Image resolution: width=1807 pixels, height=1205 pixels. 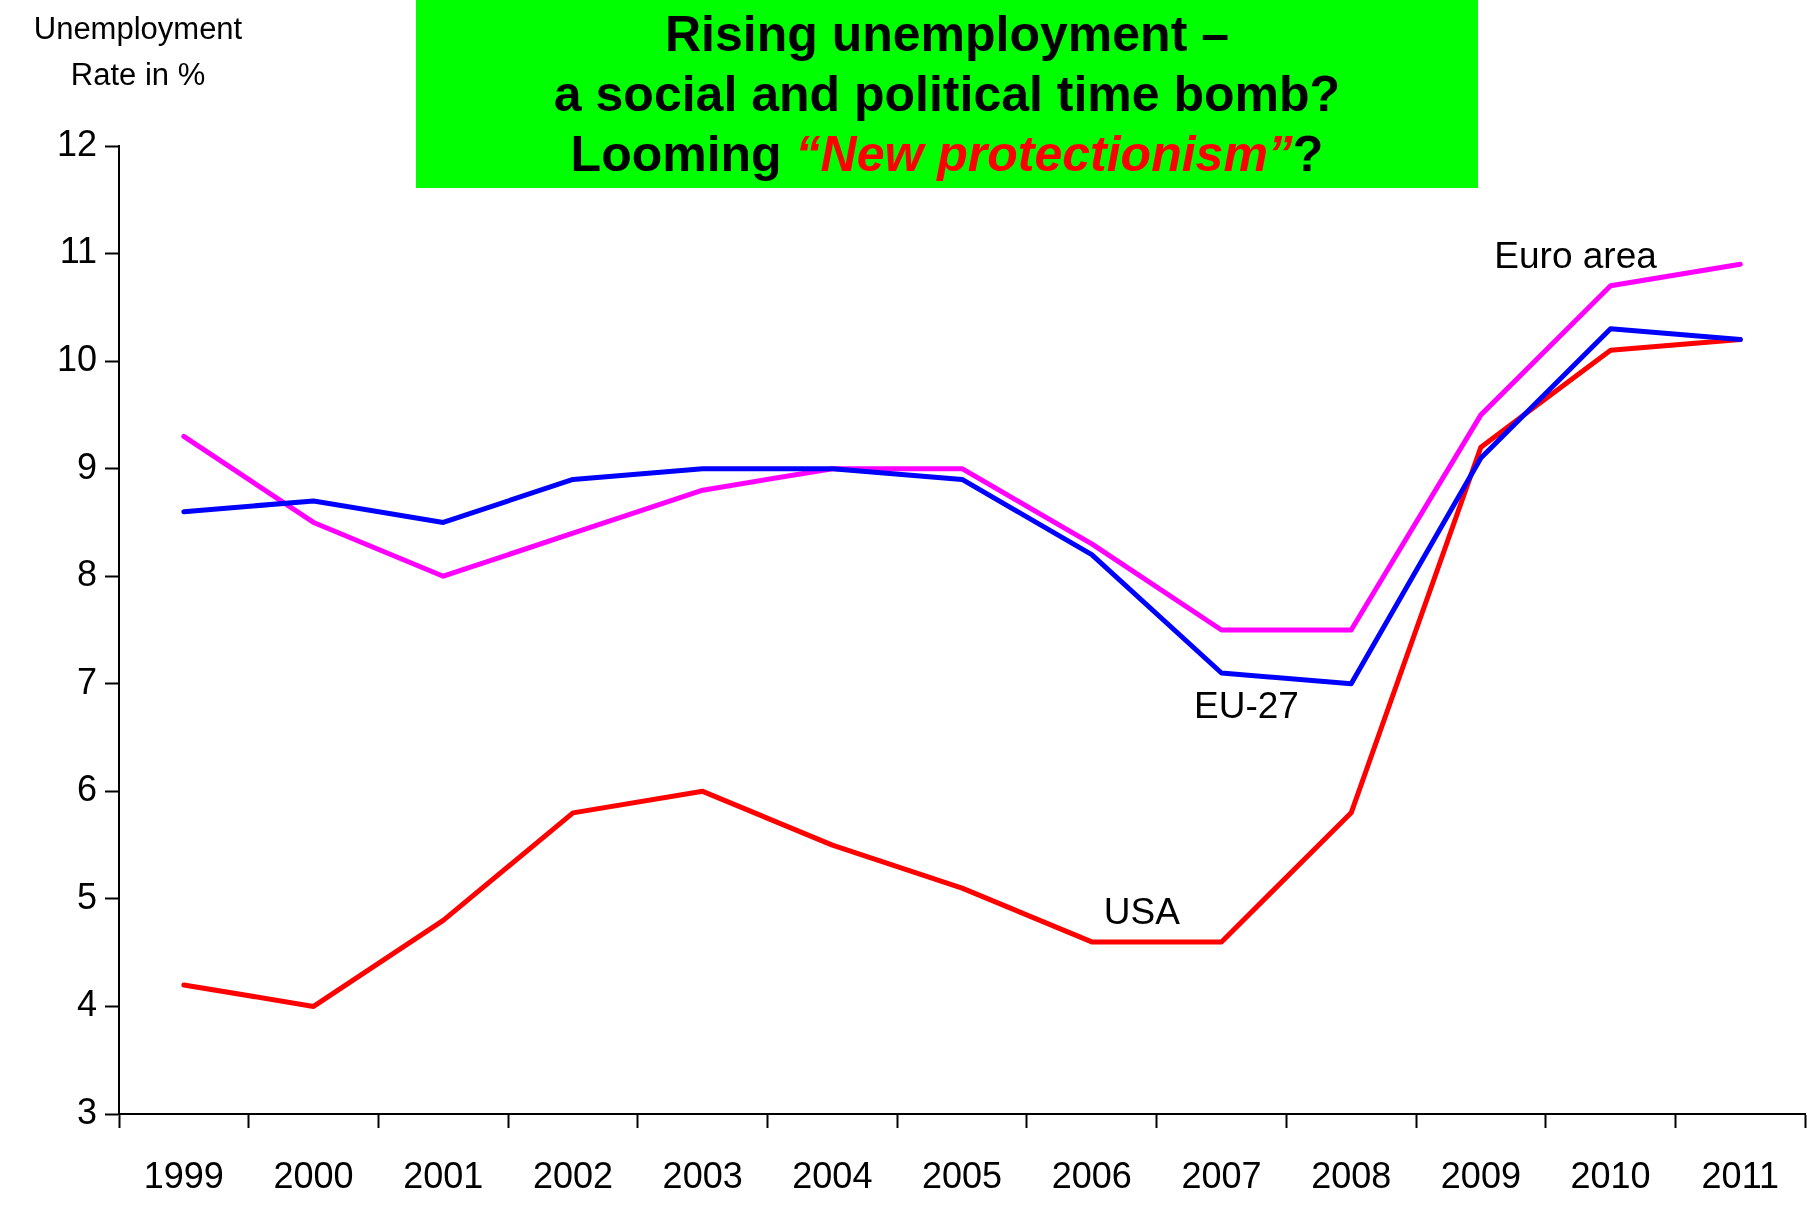 I want to click on y-tick-label: 3, so click(x=86, y=1111).